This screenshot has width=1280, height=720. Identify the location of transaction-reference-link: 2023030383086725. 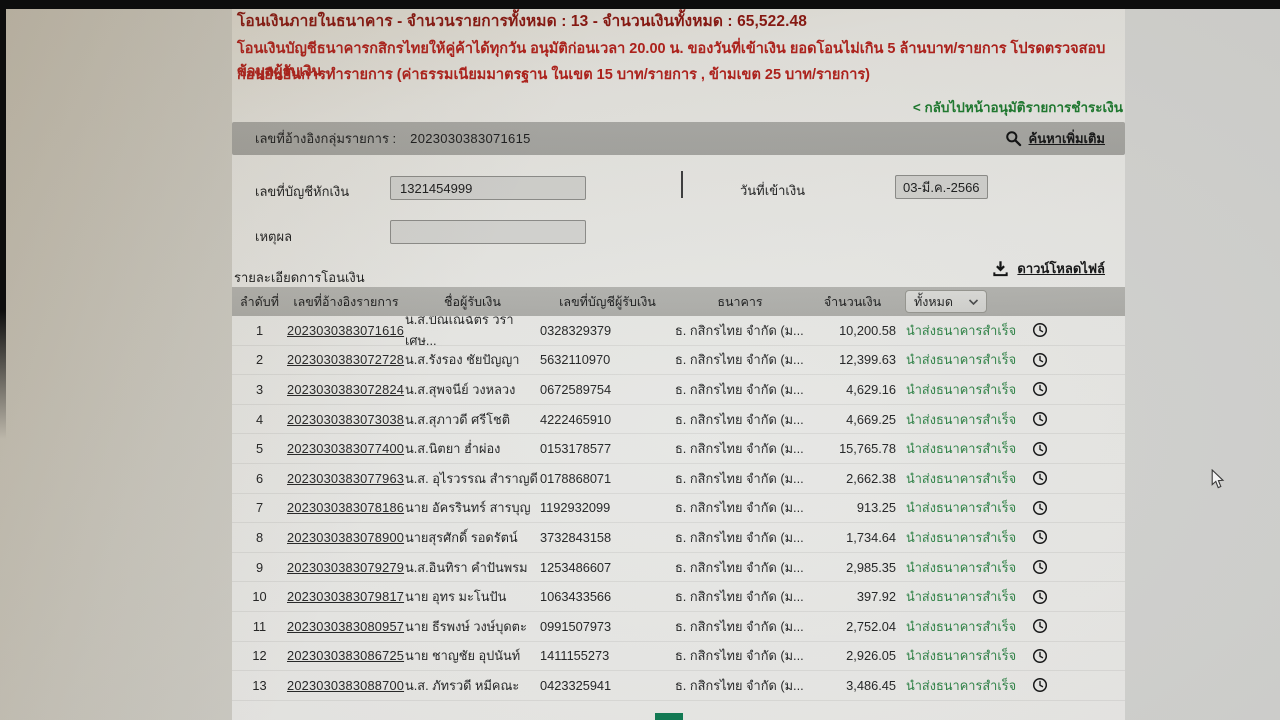
(346, 656).